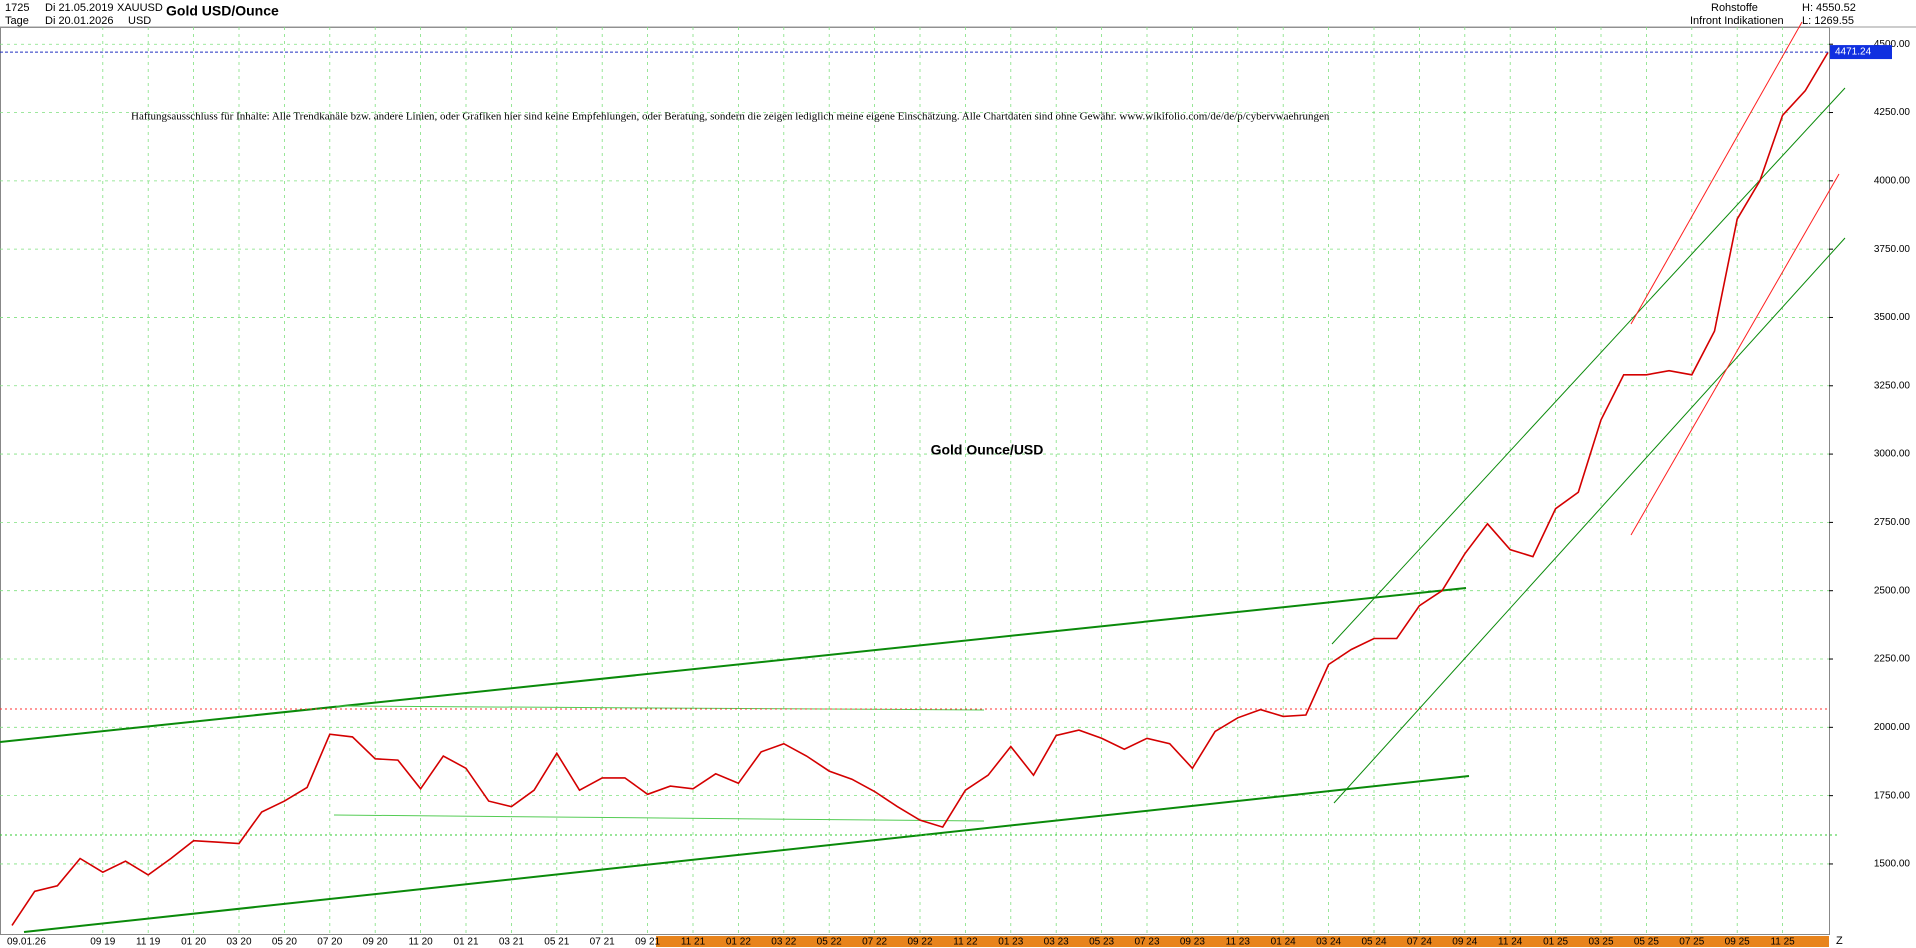 Image resolution: width=1916 pixels, height=948 pixels. What do you see at coordinates (17, 8) in the screenshot?
I see `bar-count: 1725` at bounding box center [17, 8].